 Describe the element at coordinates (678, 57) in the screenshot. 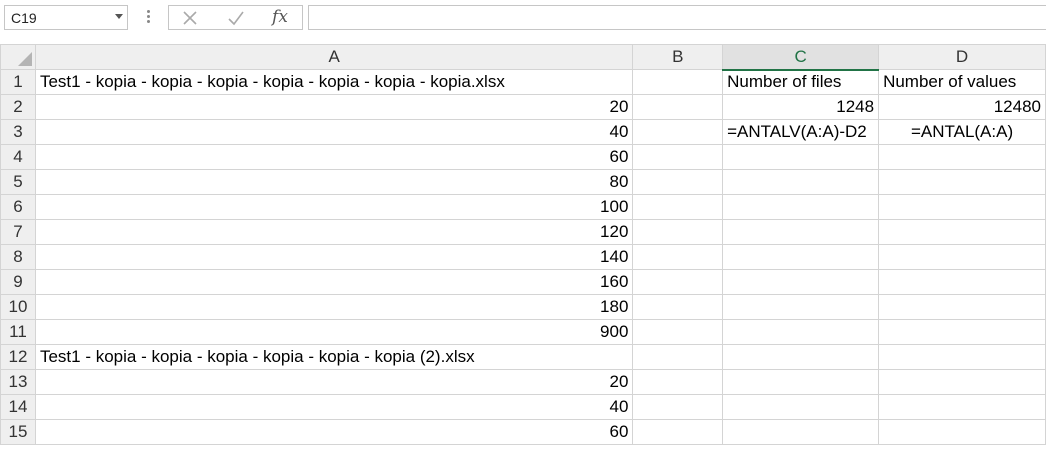

I see `column-header-b: B` at that location.